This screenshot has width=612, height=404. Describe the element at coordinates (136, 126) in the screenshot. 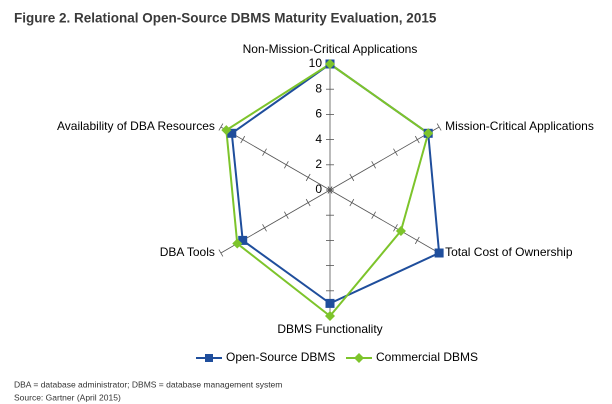

I see `category-label: Availability of DBA Resources` at that location.